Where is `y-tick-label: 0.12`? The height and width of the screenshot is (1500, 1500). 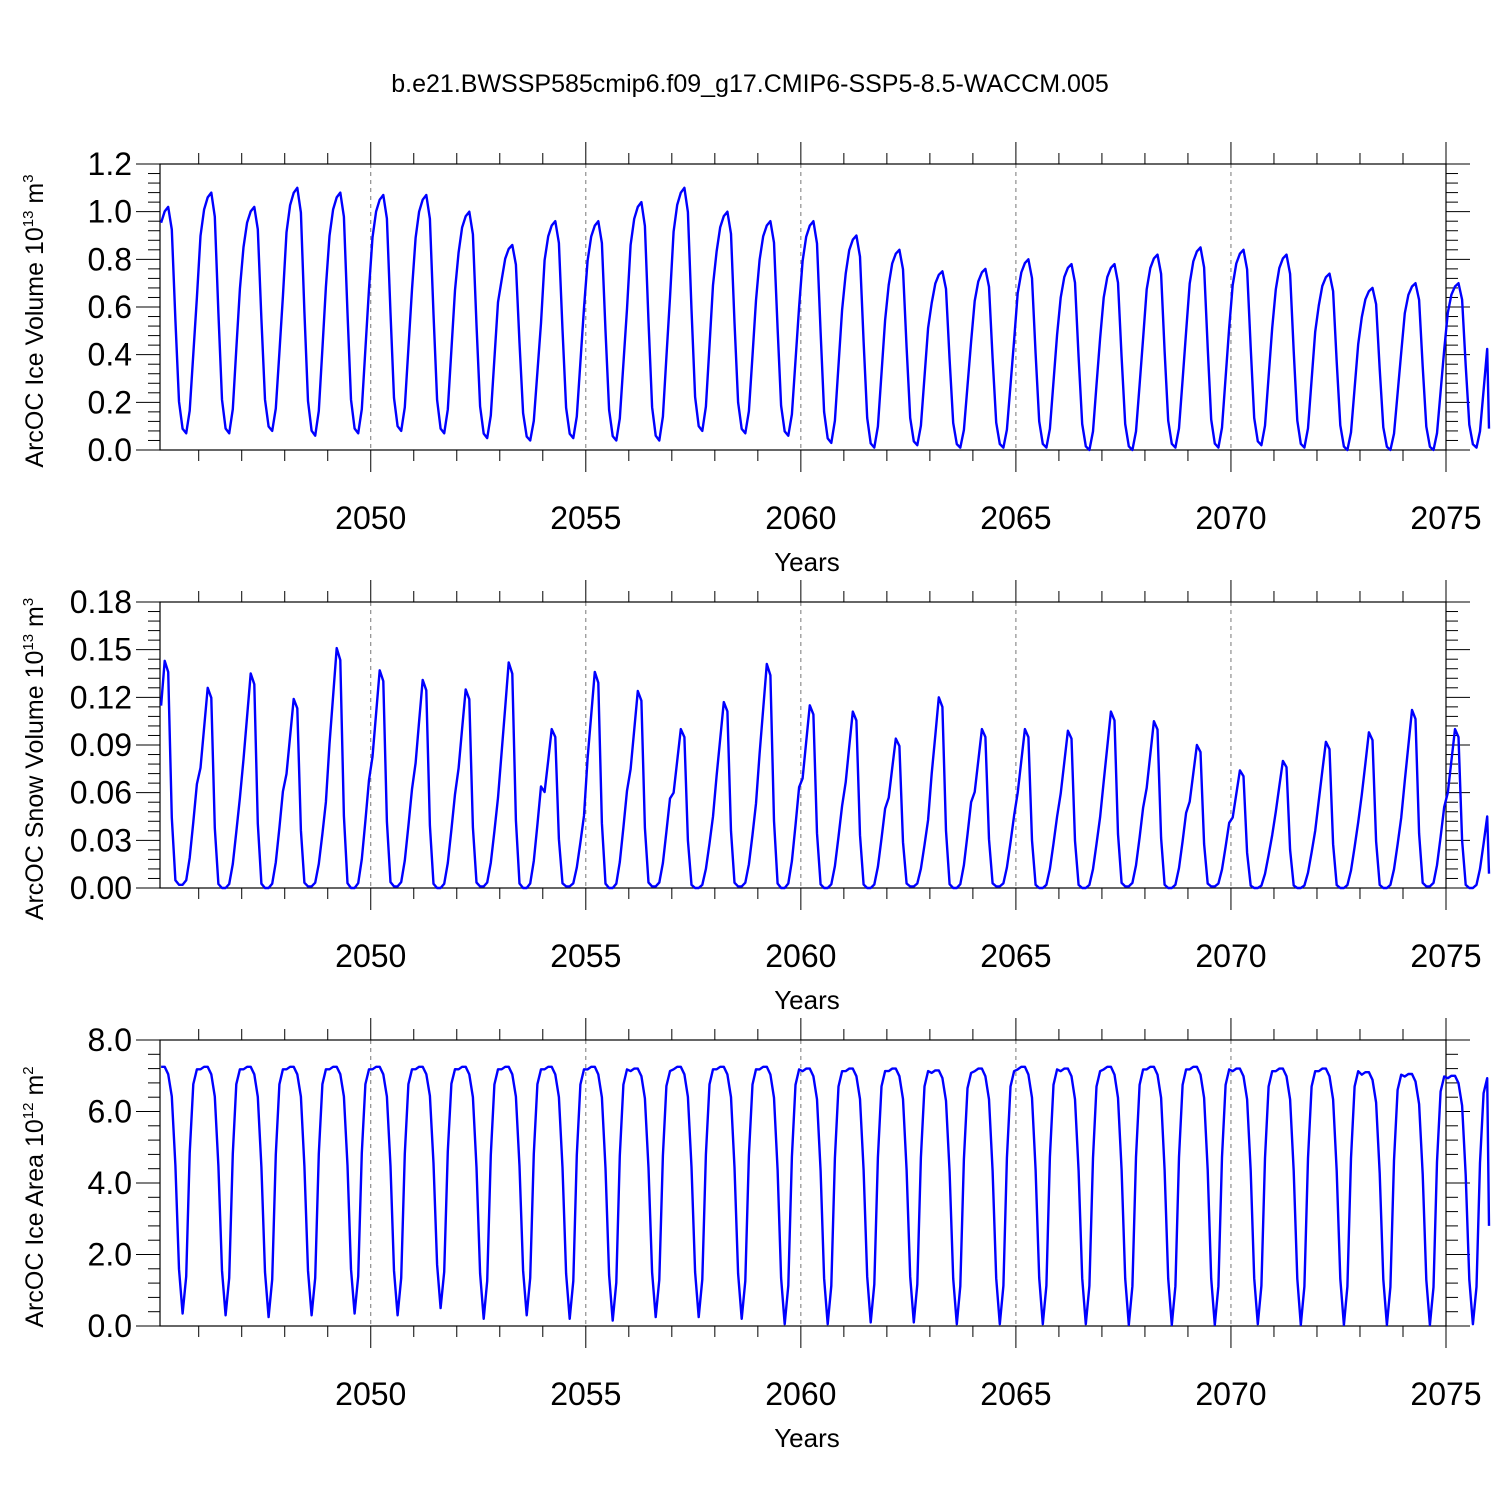 y-tick-label: 0.12 is located at coordinates (101, 697).